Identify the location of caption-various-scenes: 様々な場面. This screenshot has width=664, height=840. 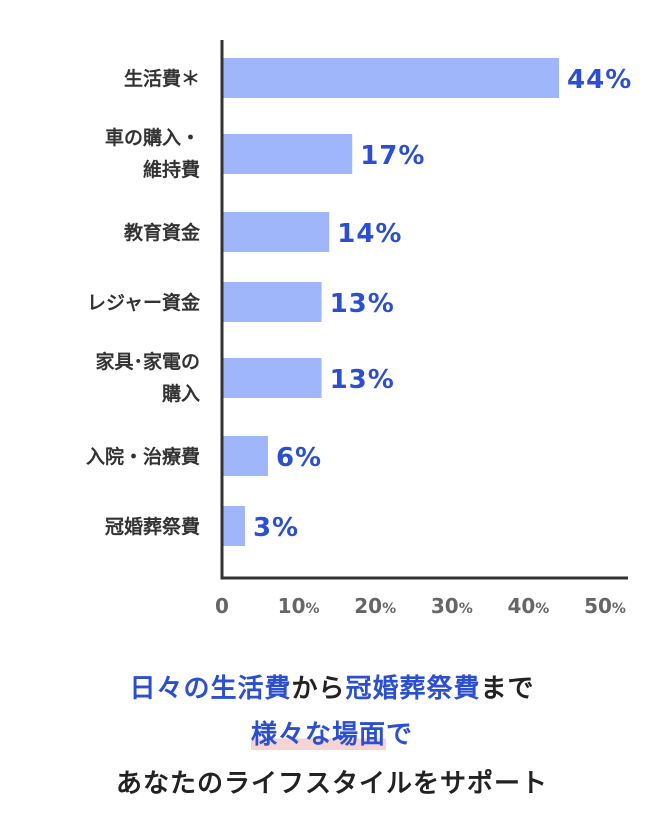
(318, 735).